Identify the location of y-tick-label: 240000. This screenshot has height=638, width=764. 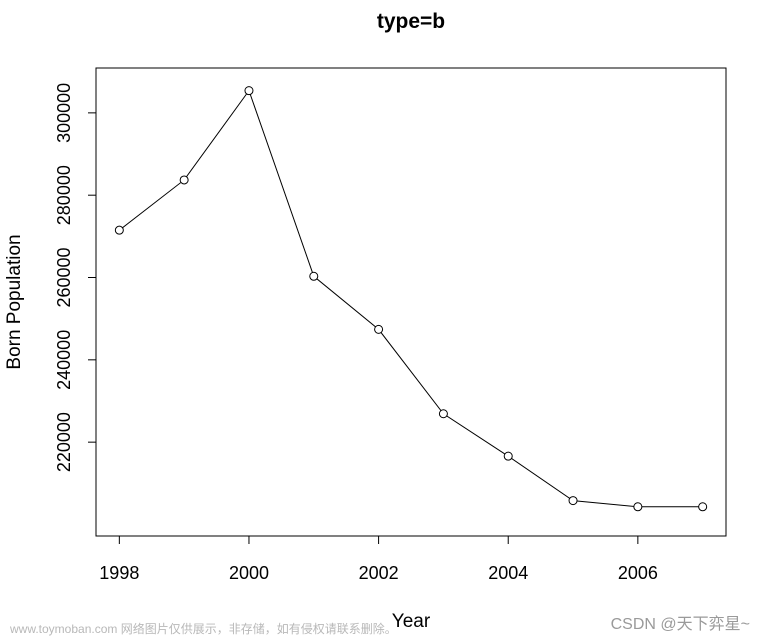
(64, 360).